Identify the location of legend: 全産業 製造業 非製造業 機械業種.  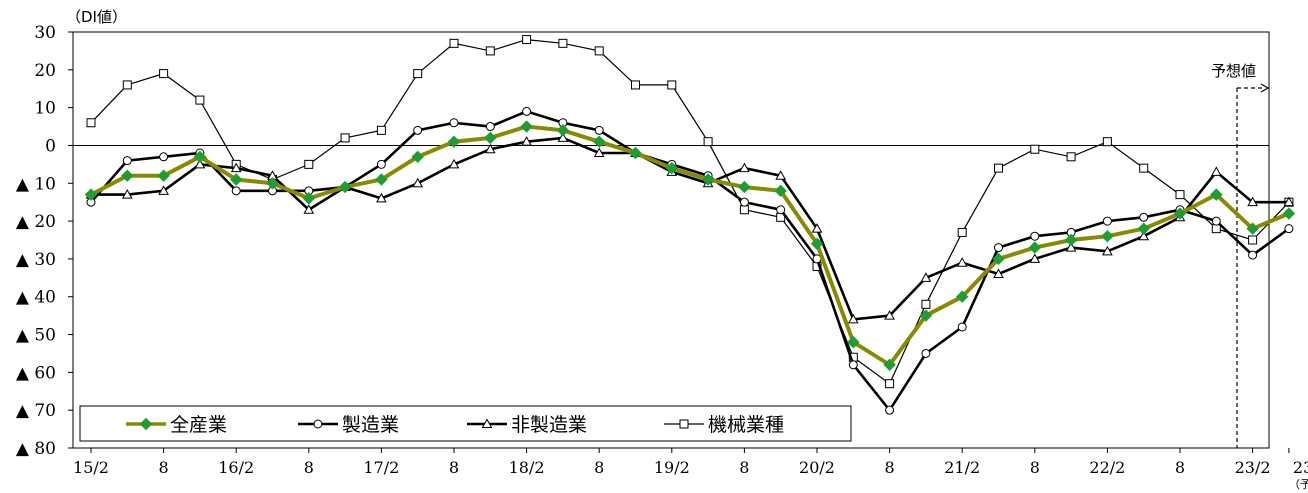
(465, 423).